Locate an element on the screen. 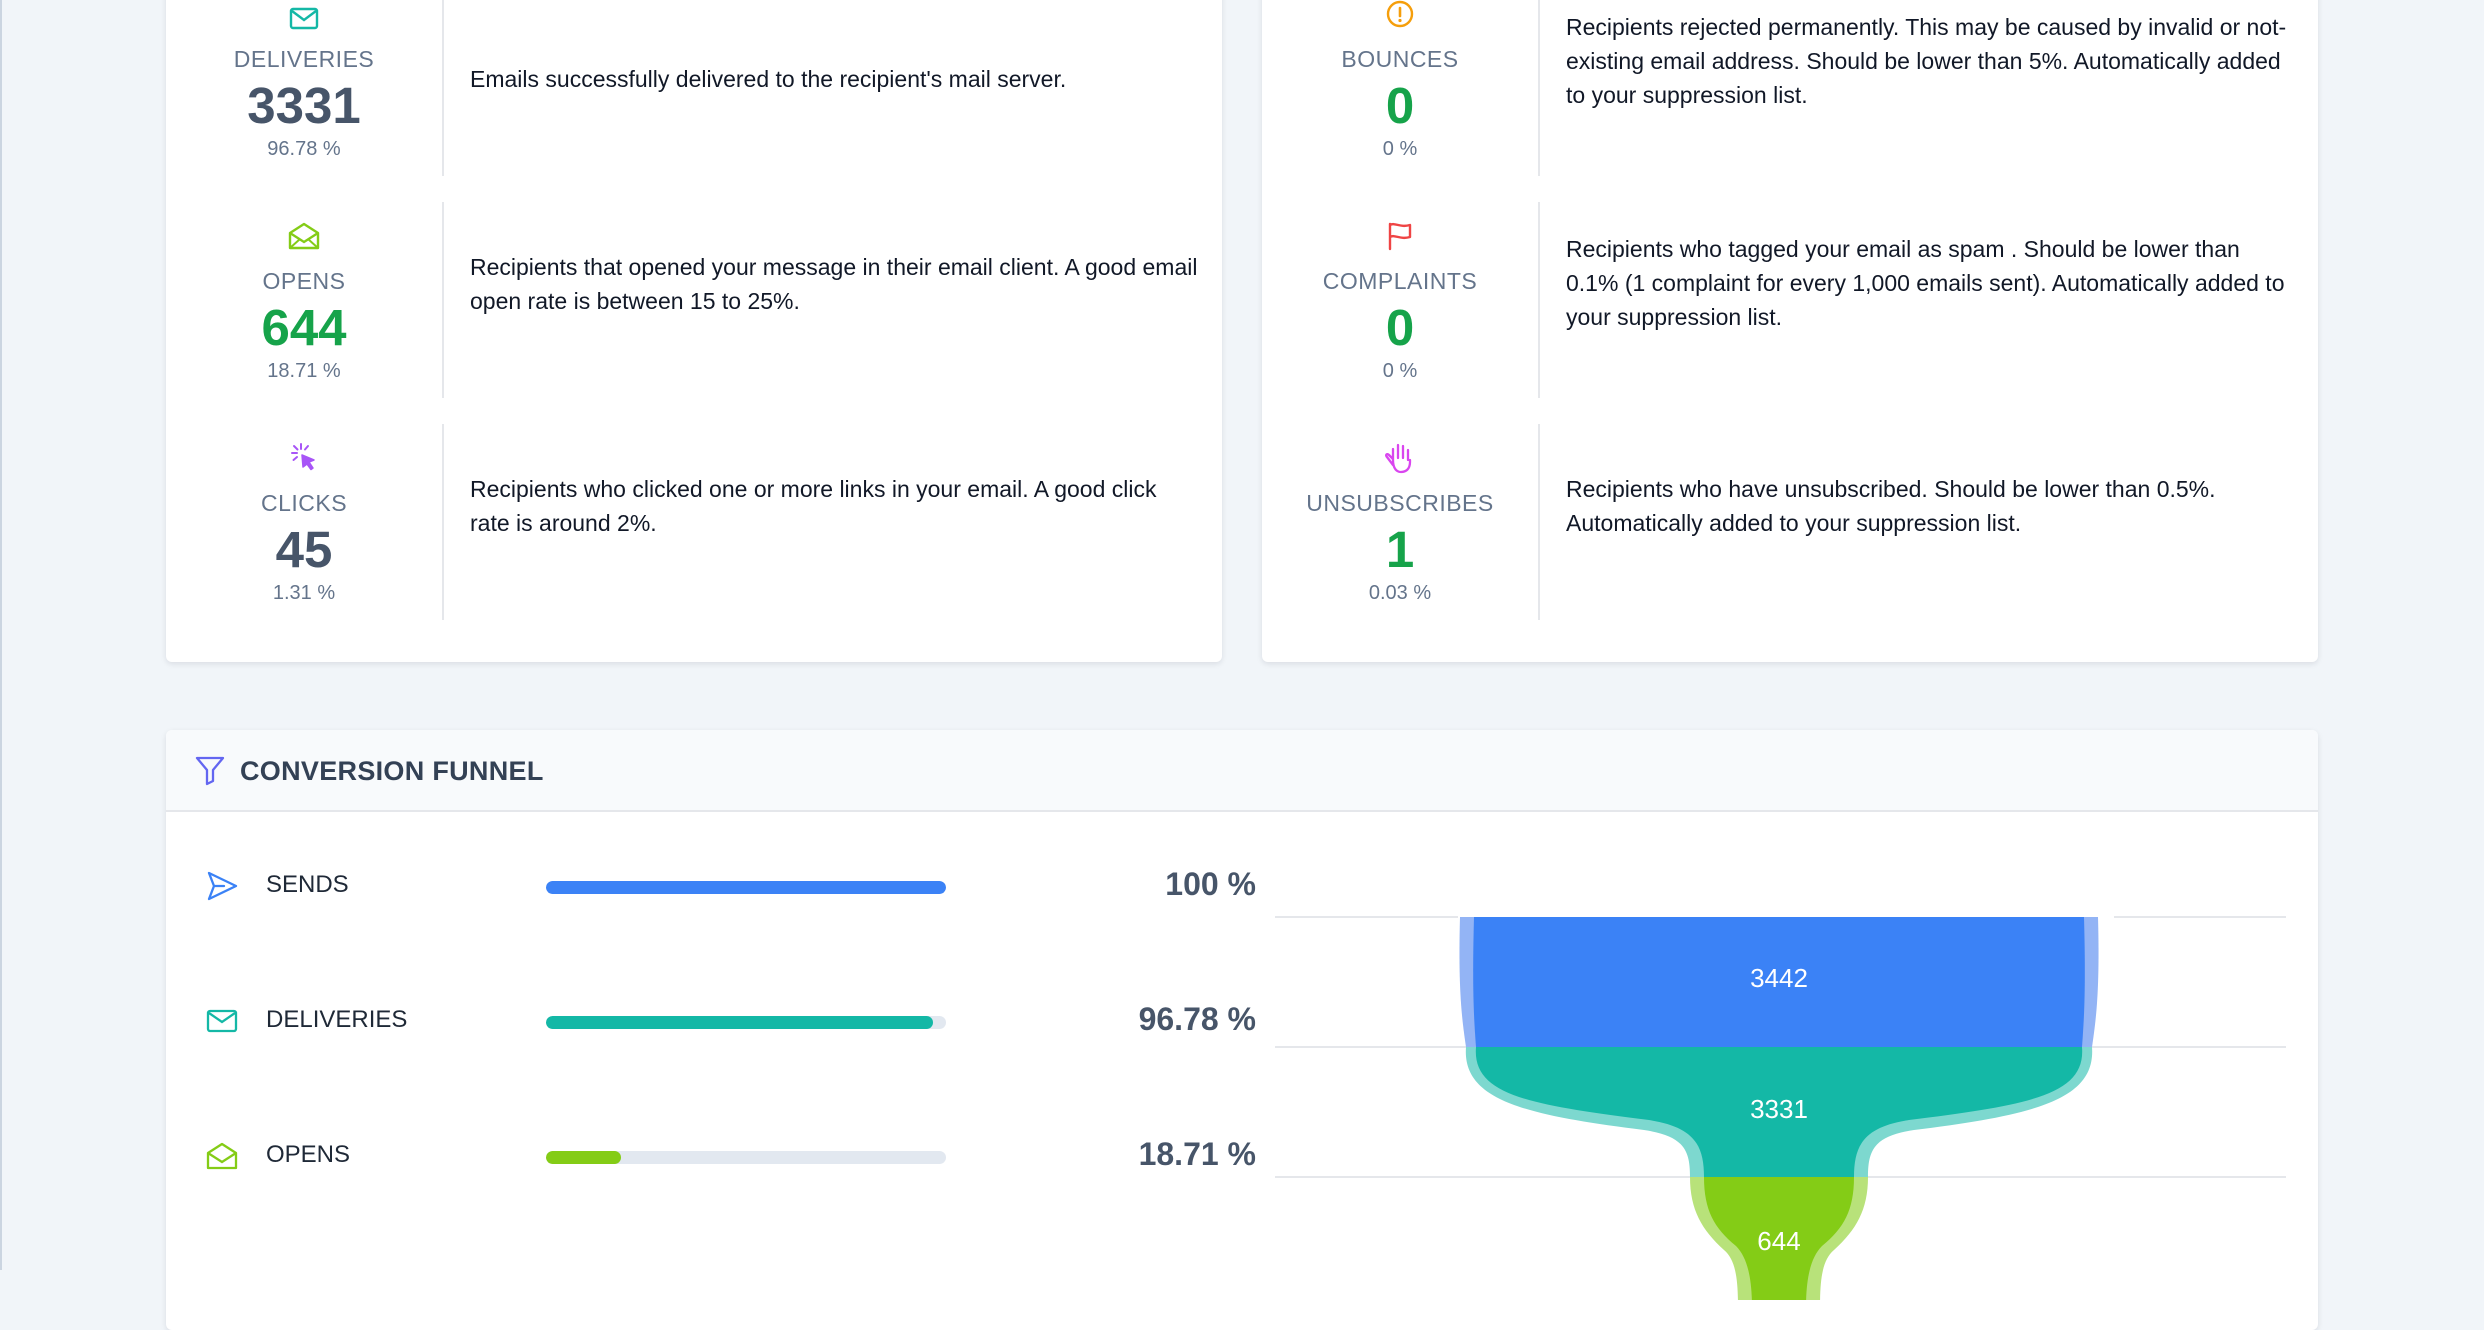  stat-percent: 1.31 % is located at coordinates (304, 593).